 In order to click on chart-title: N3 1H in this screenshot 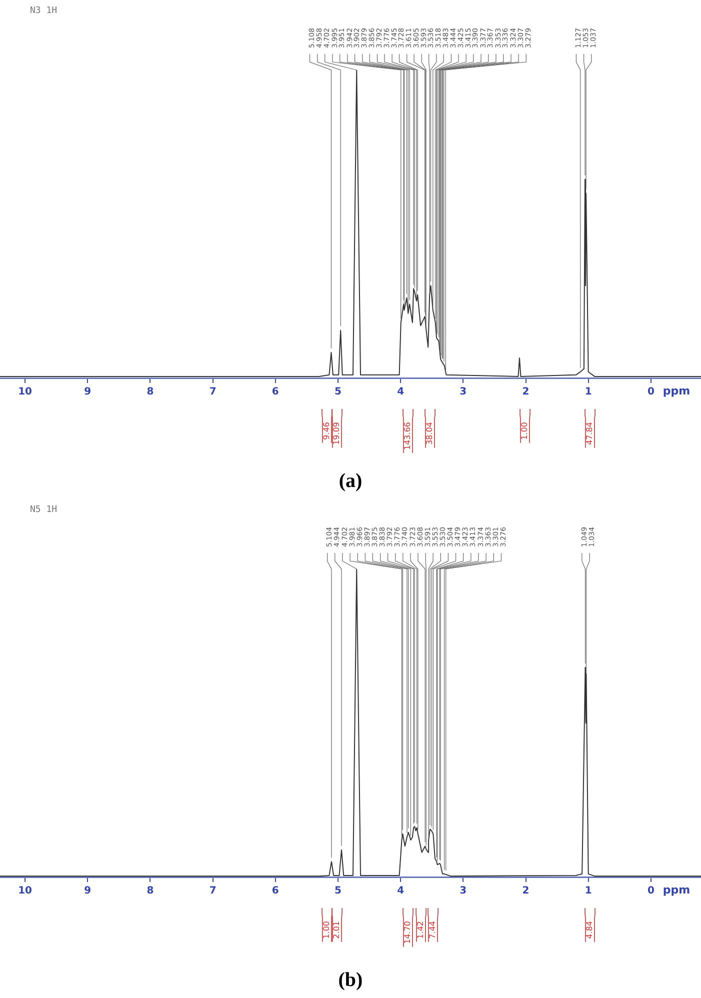, I will do `click(44, 11)`.